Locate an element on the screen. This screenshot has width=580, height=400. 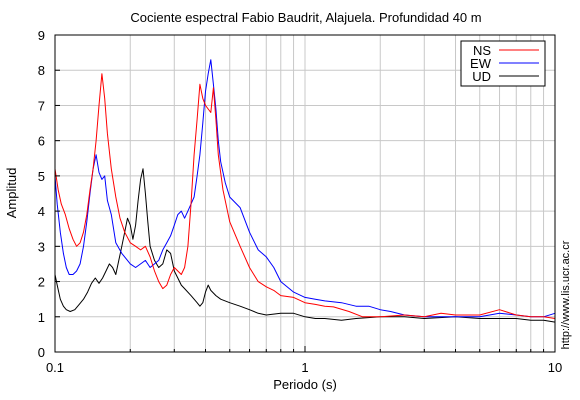
legend-label-ud: UD is located at coordinates (481, 76).